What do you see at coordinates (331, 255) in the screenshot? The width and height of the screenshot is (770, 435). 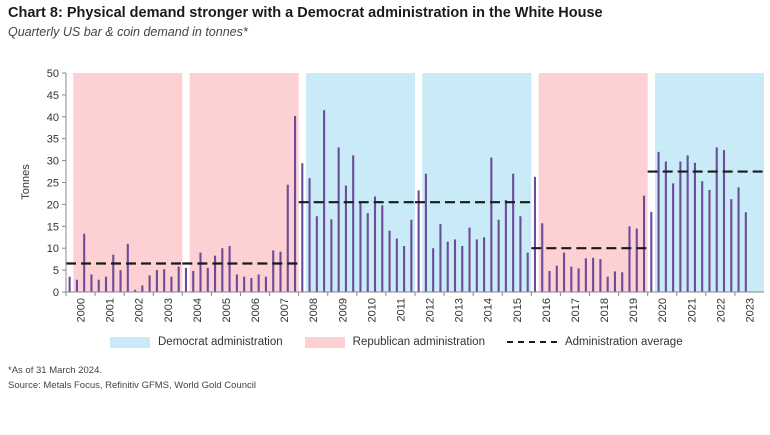 I see `bar-q36` at bounding box center [331, 255].